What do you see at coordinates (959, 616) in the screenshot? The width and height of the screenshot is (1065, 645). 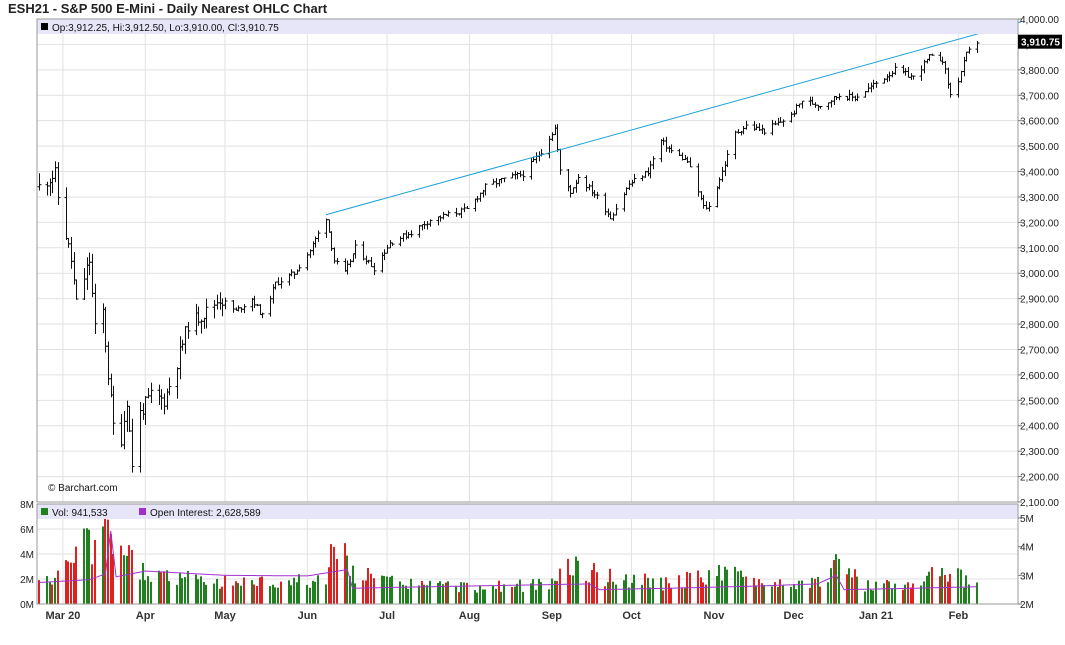 I see `month-label: Feb` at bounding box center [959, 616].